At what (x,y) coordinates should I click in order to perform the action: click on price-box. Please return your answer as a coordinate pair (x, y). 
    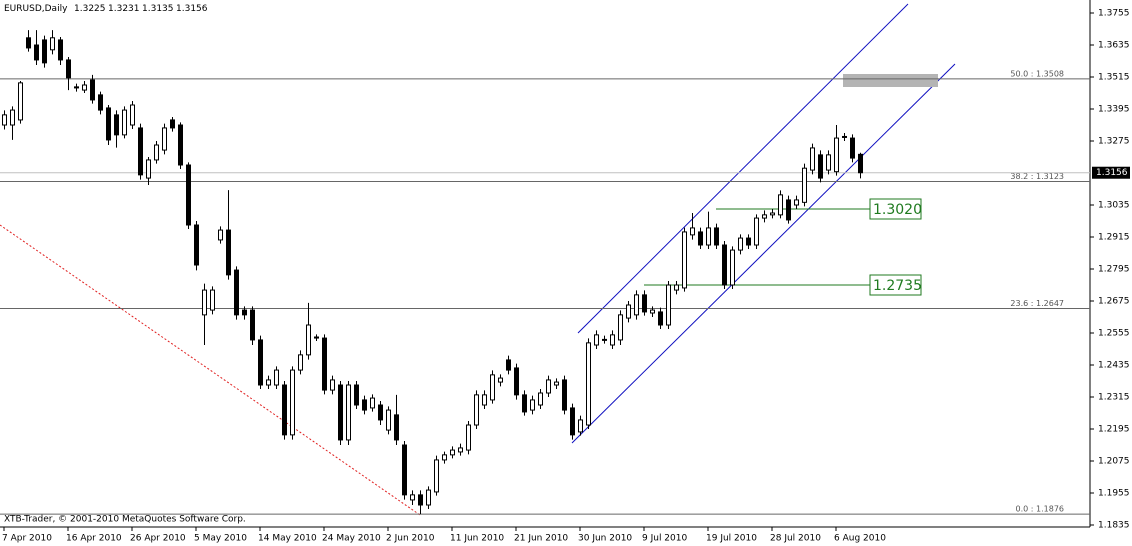
    Looking at the image, I should click on (1111, 172).